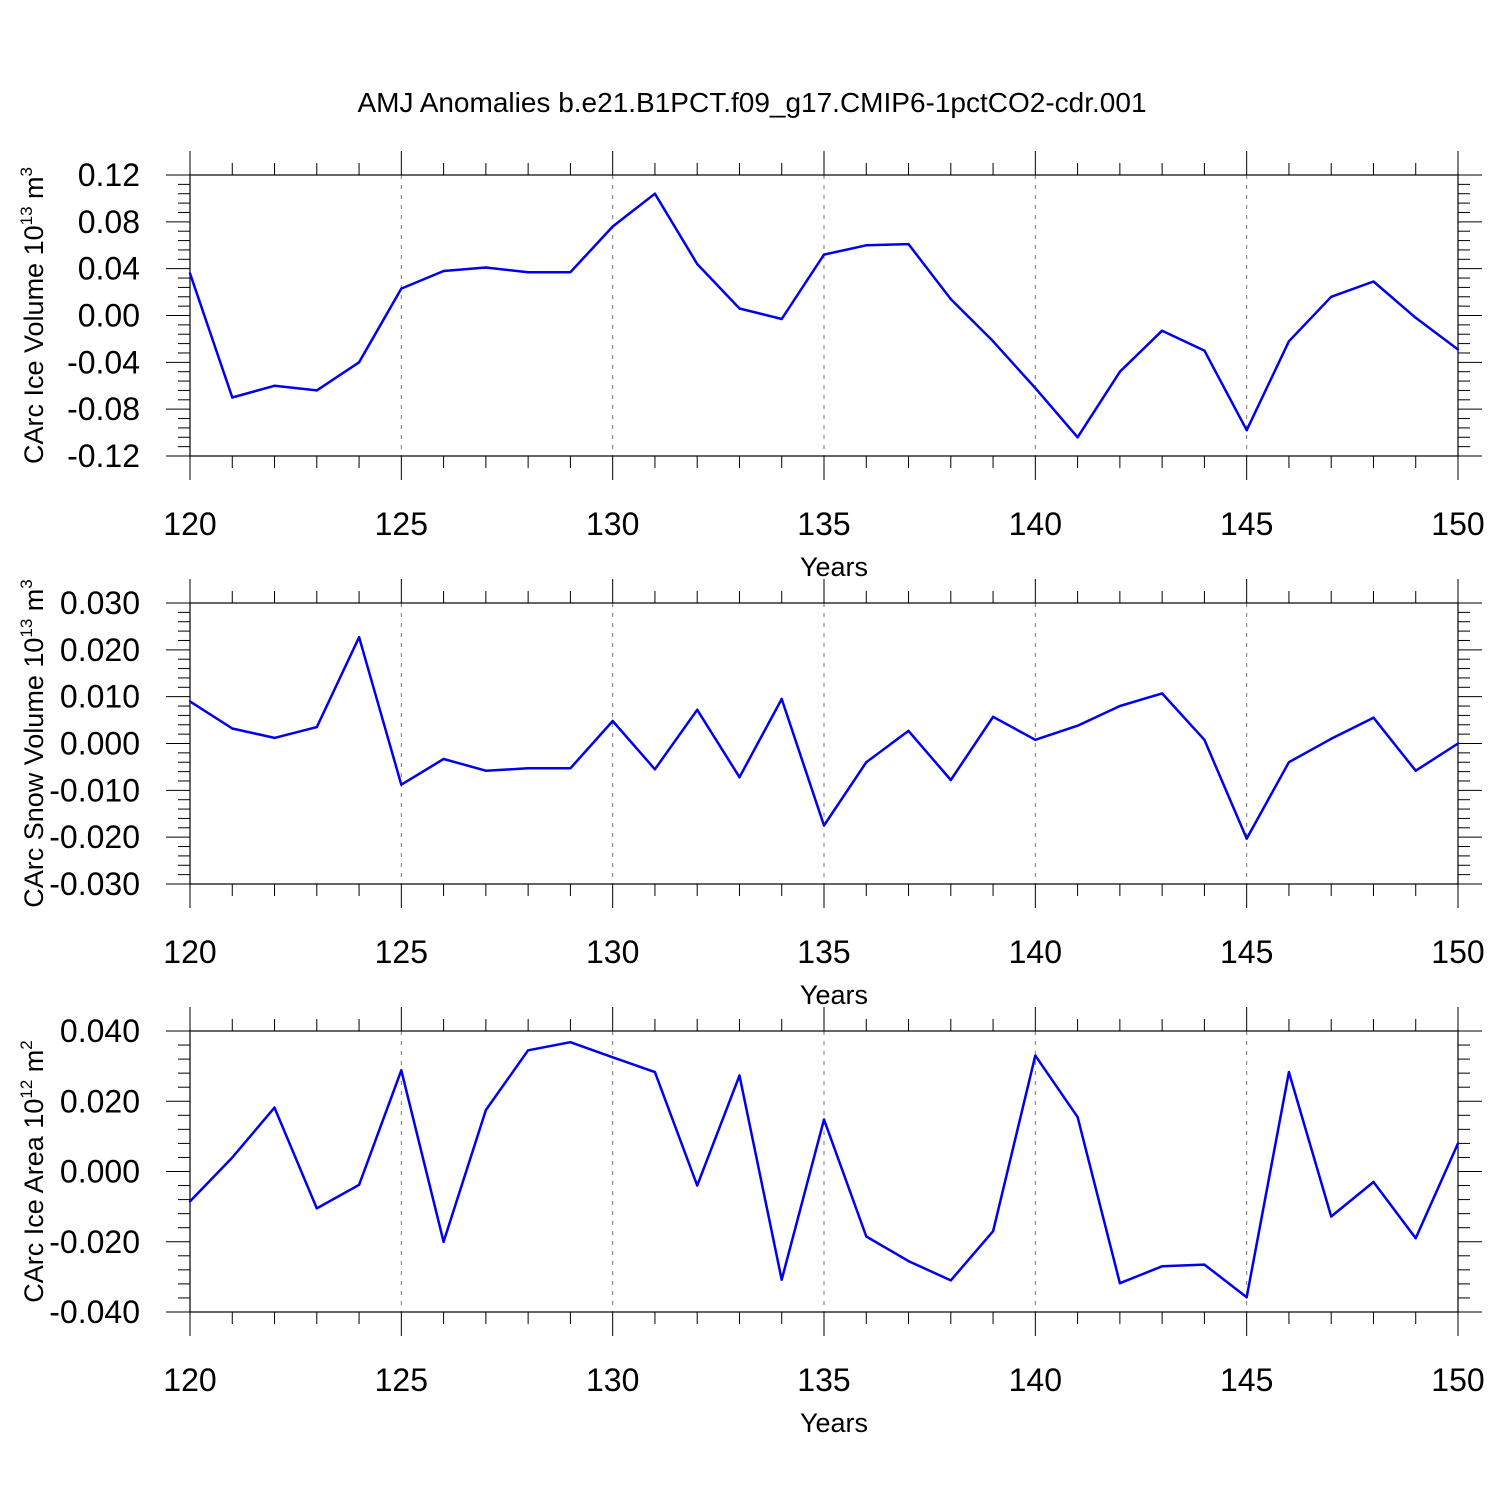  Describe the element at coordinates (1246, 952) in the screenshot. I see `x-tick-label: 145` at that location.